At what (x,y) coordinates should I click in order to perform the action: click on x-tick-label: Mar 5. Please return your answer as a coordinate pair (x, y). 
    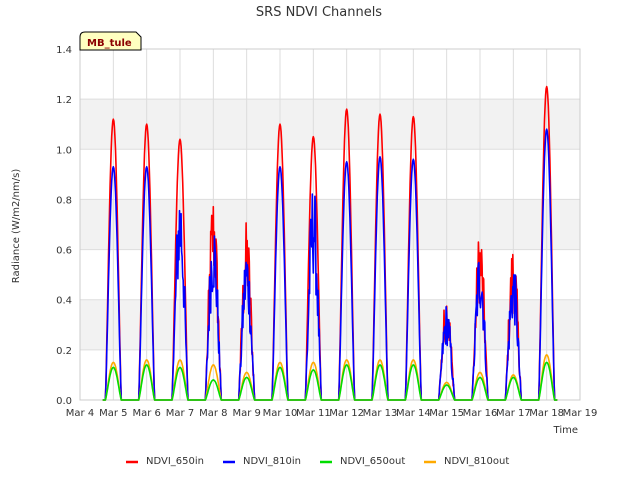
    Looking at the image, I should click on (113, 413).